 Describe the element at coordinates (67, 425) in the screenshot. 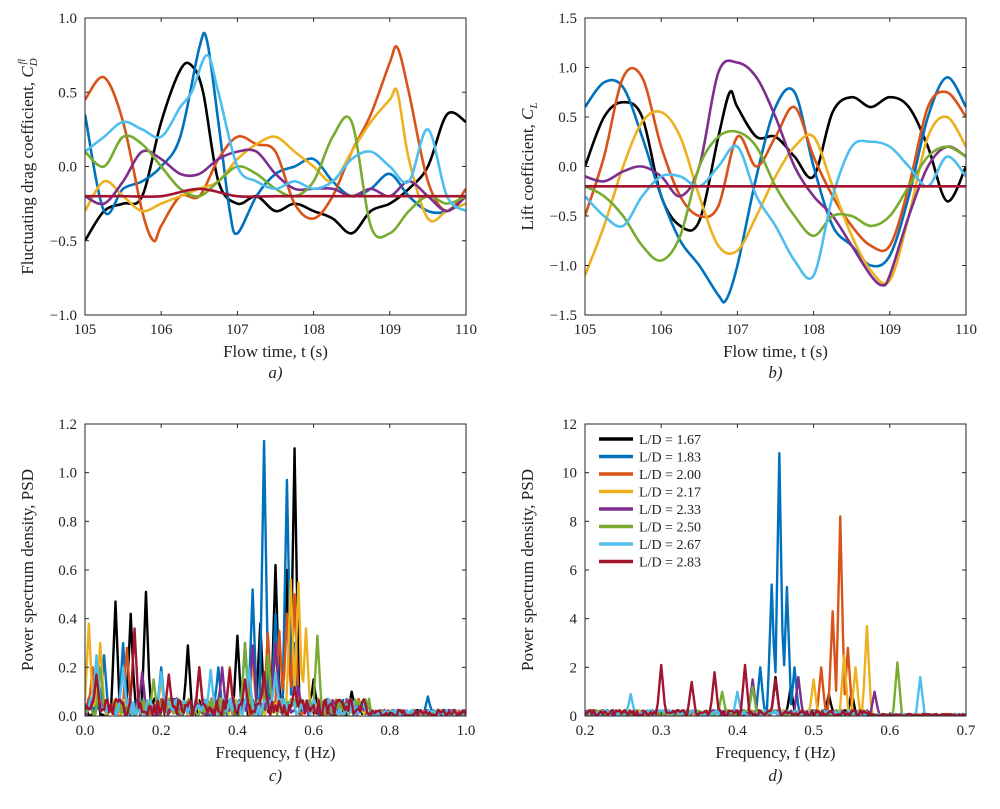

I see `y-tick-label: 1.2` at that location.